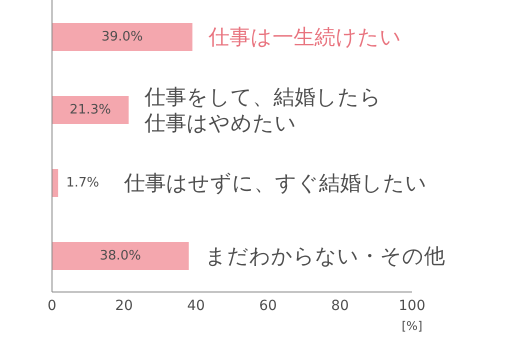  What do you see at coordinates (304, 37) in the screenshot?
I see `y-tick-label: 仕事は一生続けたい` at bounding box center [304, 37].